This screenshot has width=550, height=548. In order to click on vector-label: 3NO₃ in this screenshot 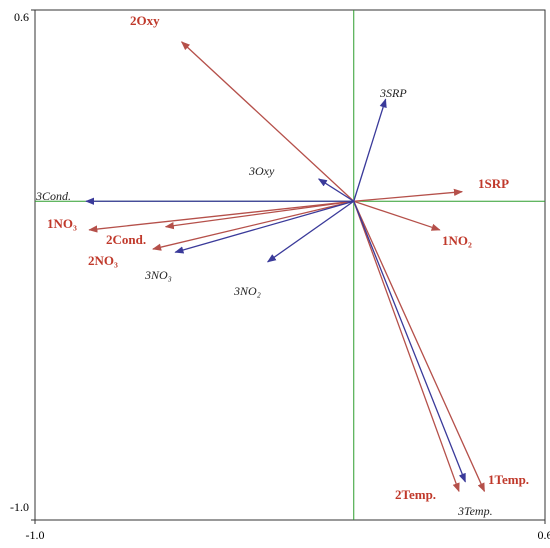, I will do `click(158, 275)`.